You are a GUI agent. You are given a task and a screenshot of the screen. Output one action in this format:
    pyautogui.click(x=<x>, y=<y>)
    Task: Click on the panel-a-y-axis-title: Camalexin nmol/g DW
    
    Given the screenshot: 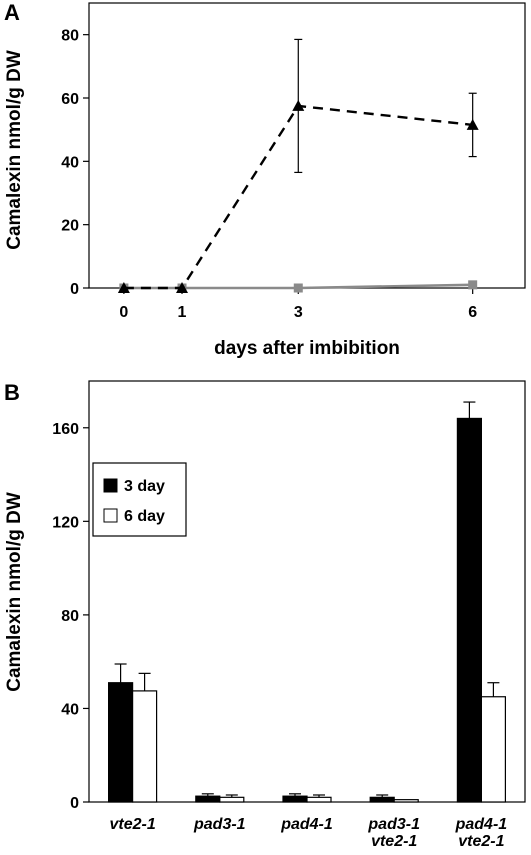 What is the action you would take?
    pyautogui.click(x=14, y=150)
    